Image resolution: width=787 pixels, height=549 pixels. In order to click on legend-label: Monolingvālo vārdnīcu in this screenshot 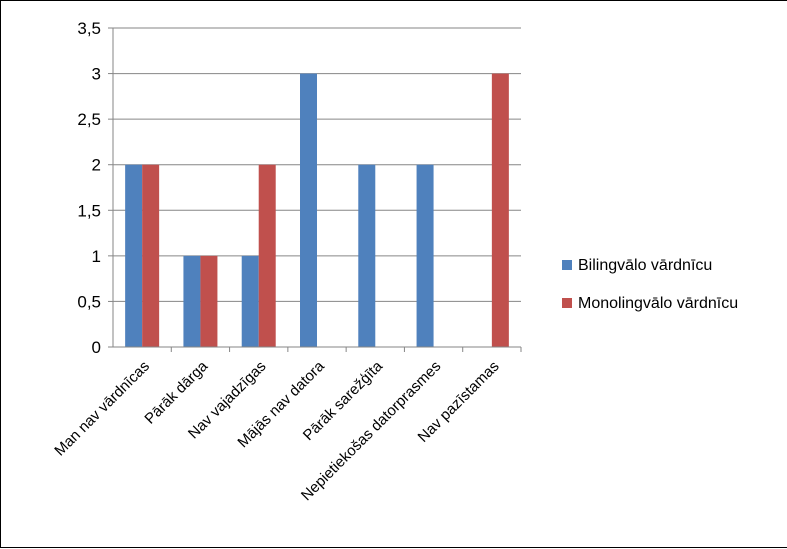, I will do `click(658, 303)`.